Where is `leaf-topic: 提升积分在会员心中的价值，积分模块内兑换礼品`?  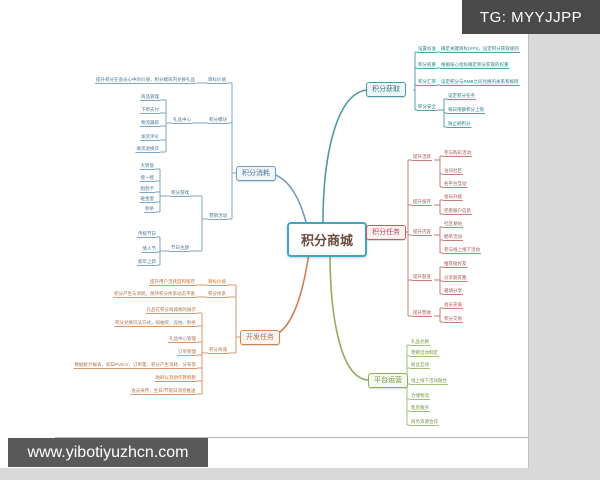
leaf-topic: 提升积分在会员心中的价值，积分模块内兑换礼品 is located at coordinates (145, 80).